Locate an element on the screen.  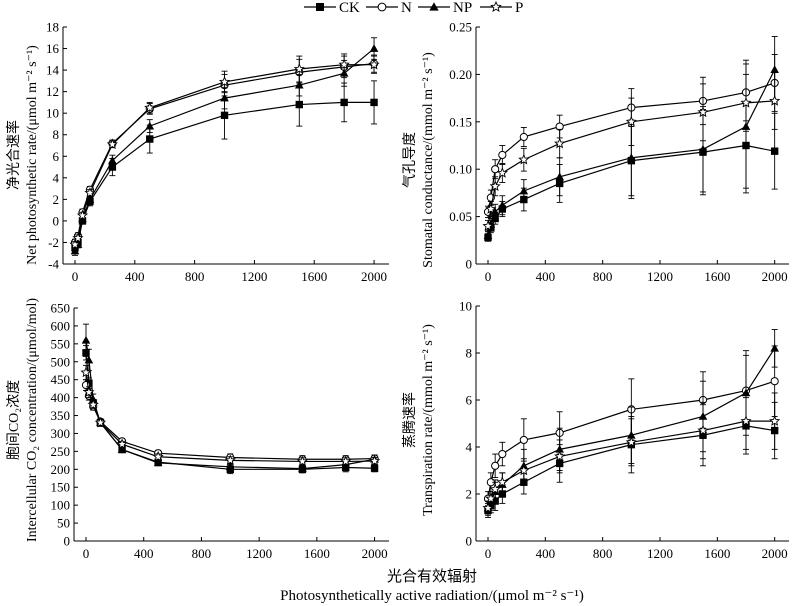
y-tick-label: 0.20 is located at coordinates (460, 74).